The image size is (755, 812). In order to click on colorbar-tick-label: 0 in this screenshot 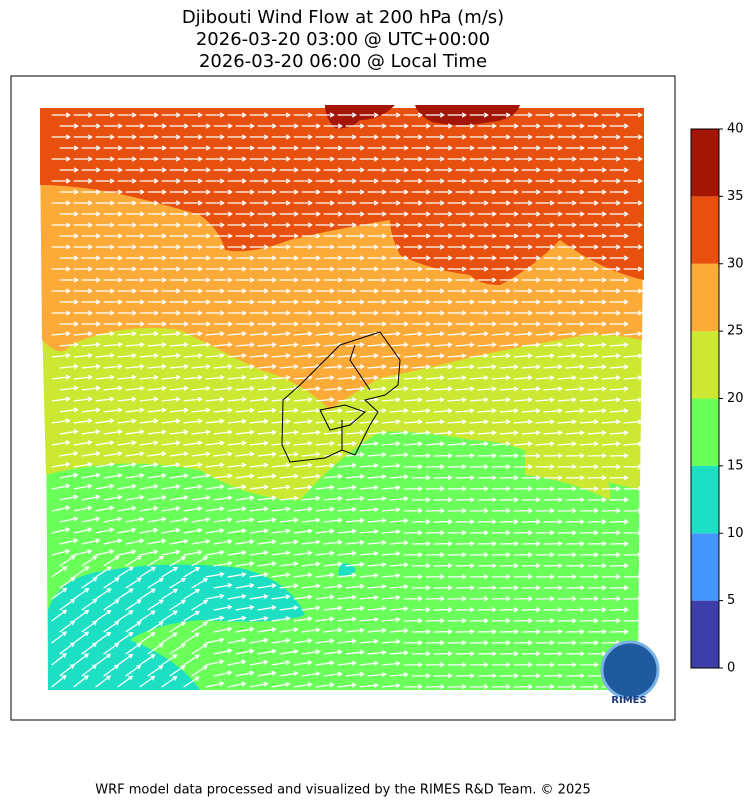, I will do `click(731, 668)`.